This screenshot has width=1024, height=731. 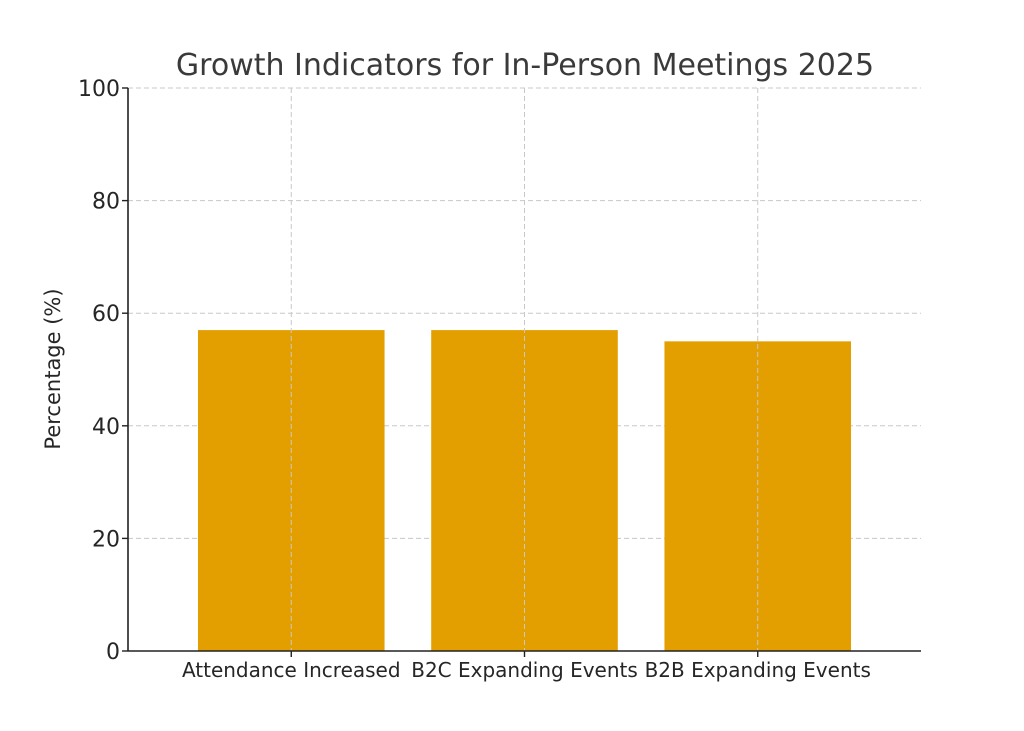 I want to click on y-tick-labels: 0 20 40 60 80 100, so click(x=99, y=371).